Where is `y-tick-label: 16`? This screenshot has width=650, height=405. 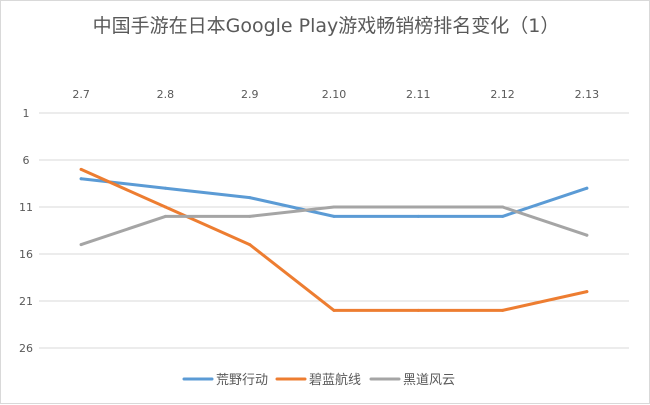 y-tick-label: 16 is located at coordinates (26, 254).